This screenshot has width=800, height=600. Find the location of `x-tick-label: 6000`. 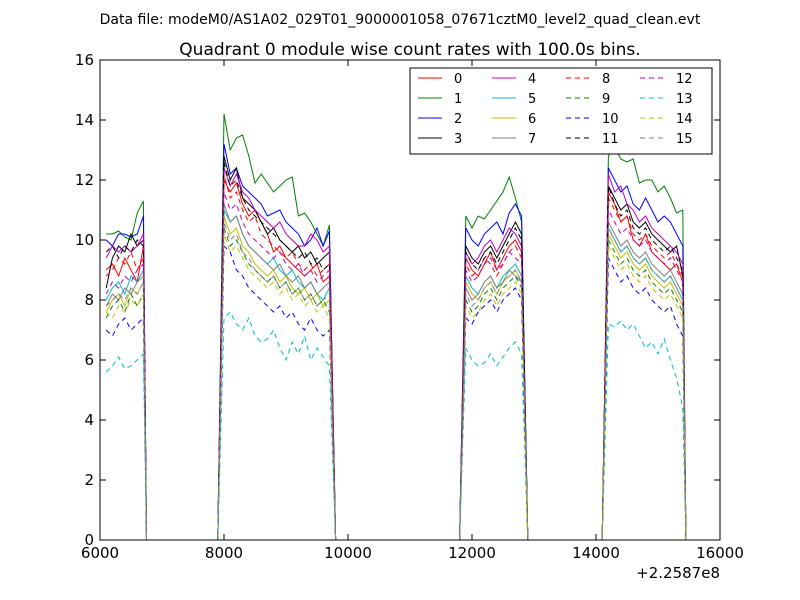

x-tick-label: 6000 is located at coordinates (100, 553).